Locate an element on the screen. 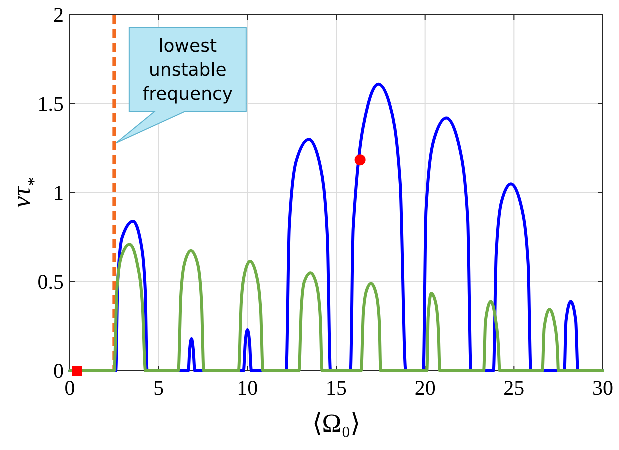 The image size is (619, 450). x-axis-title: ⟨Ω₀⟩ is located at coordinates (336, 423).